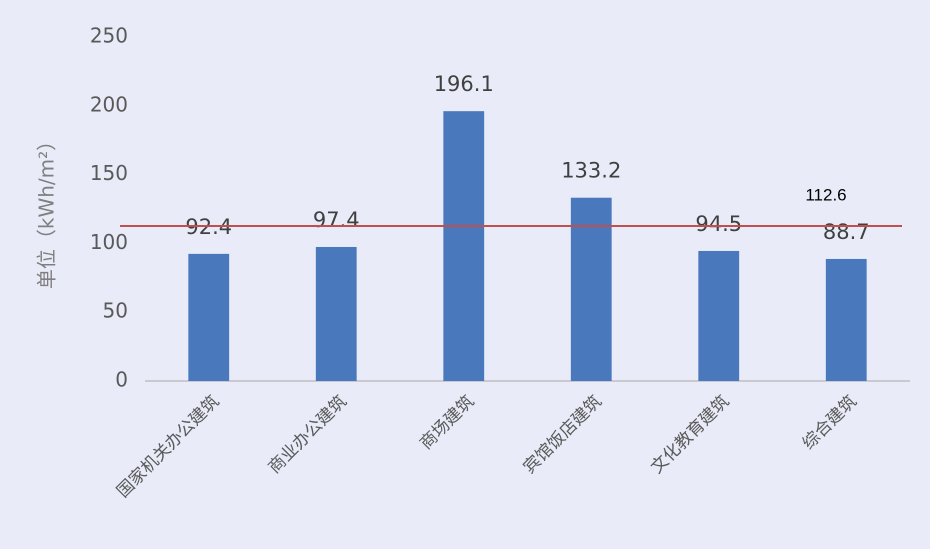 Image resolution: width=930 pixels, height=549 pixels. I want to click on x-tick-label: 文化教育建筑, so click(690, 435).